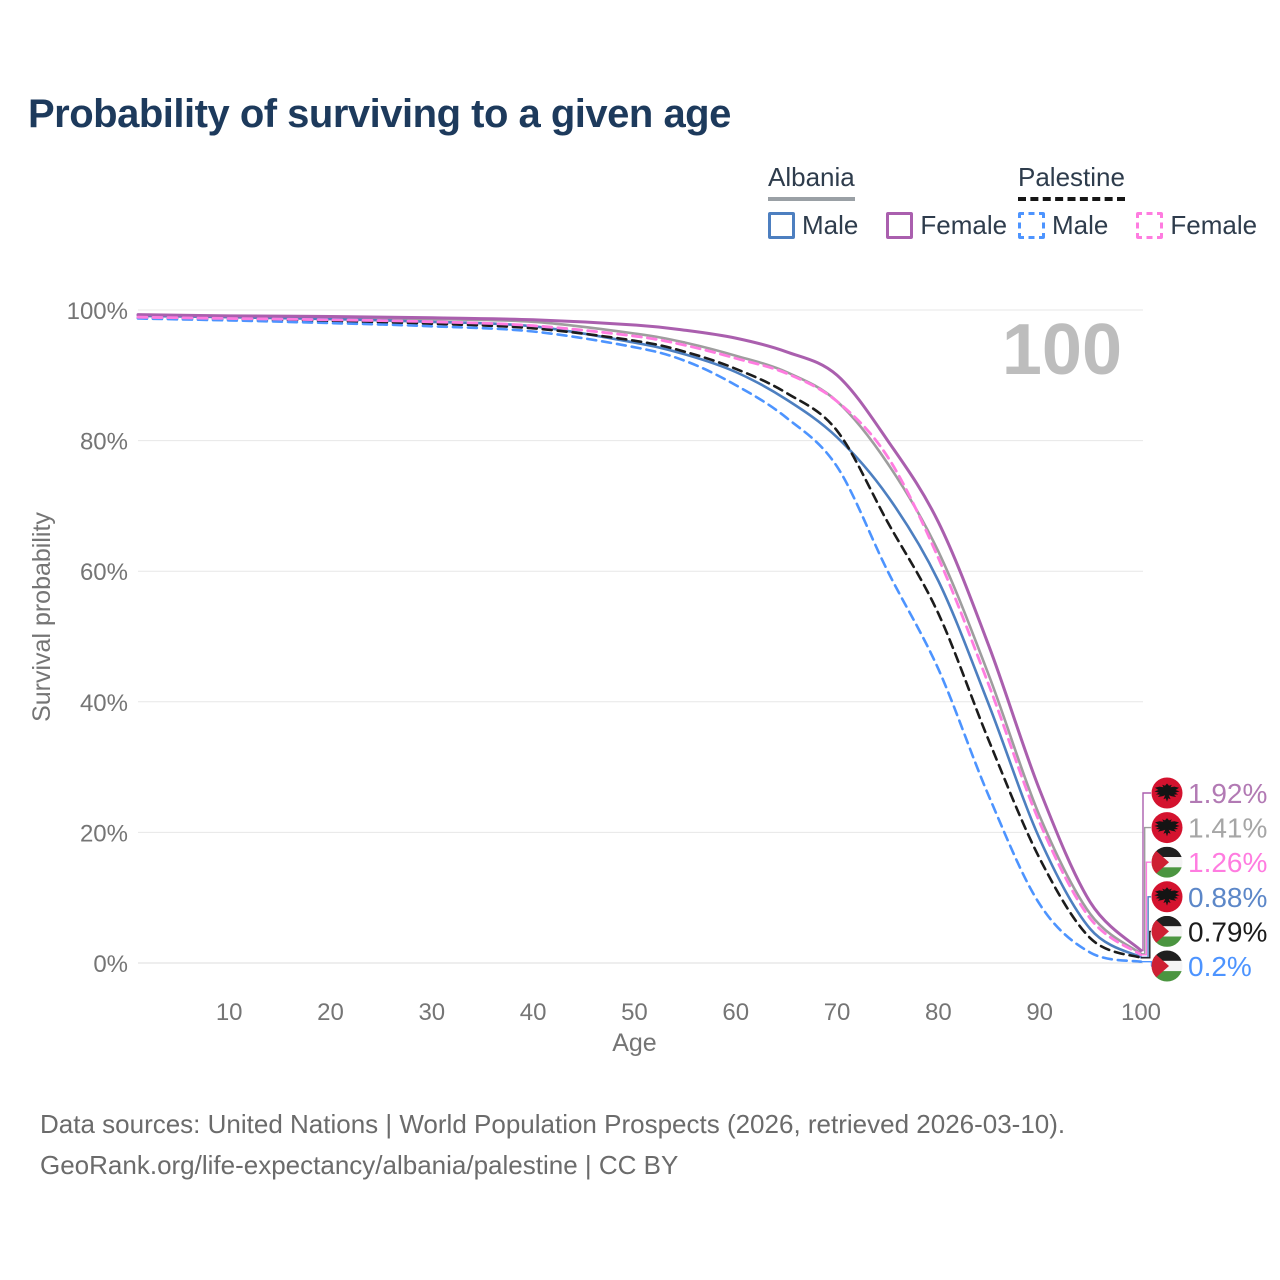 This screenshot has width=1280, height=1280. Describe the element at coordinates (735, 1012) in the screenshot. I see `x-tick-label: 60` at that location.